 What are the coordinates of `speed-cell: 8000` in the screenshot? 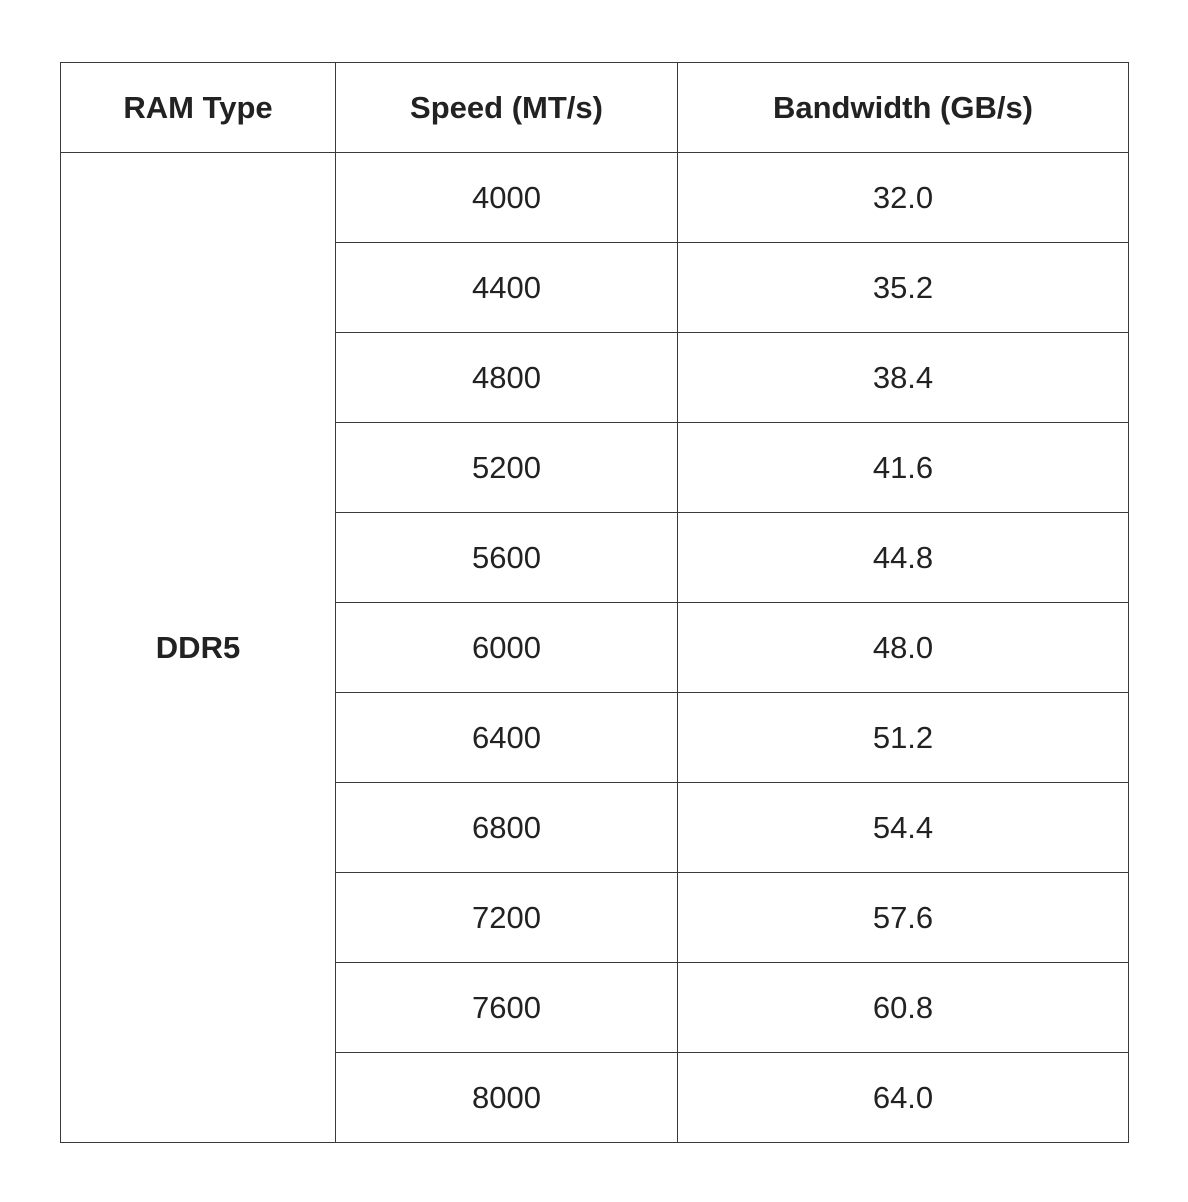 It's located at (506, 1097).